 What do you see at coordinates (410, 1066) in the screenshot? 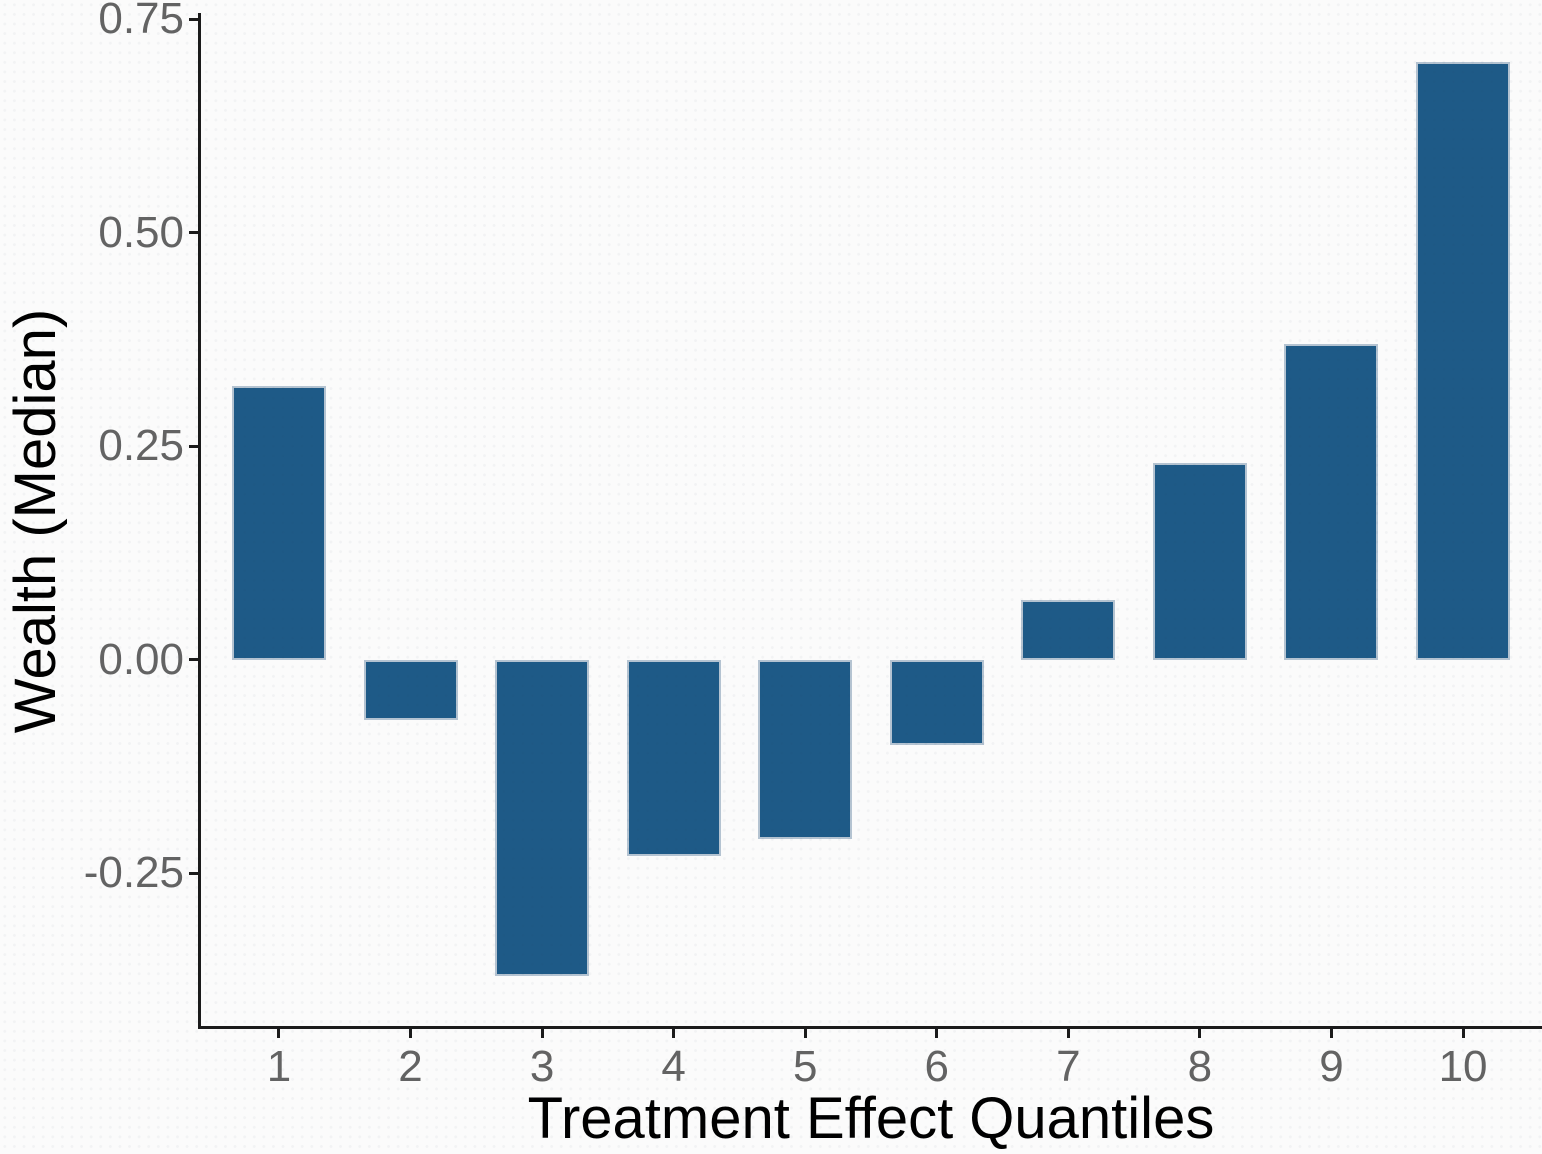
I see `x-tick-label: 2` at bounding box center [410, 1066].